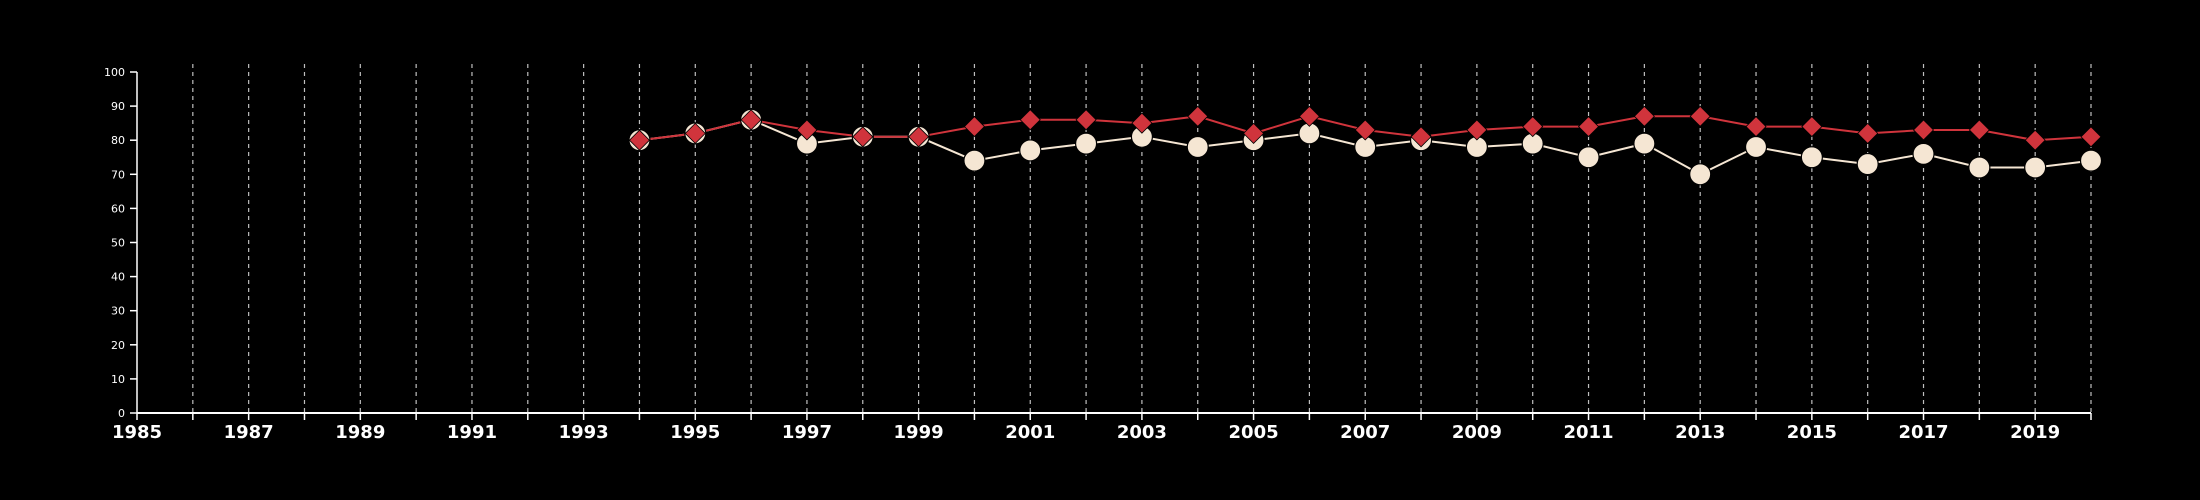 The width and height of the screenshot is (2200, 500). What do you see at coordinates (1142, 432) in the screenshot?
I see `x-tick-label-2003: 2003` at bounding box center [1142, 432].